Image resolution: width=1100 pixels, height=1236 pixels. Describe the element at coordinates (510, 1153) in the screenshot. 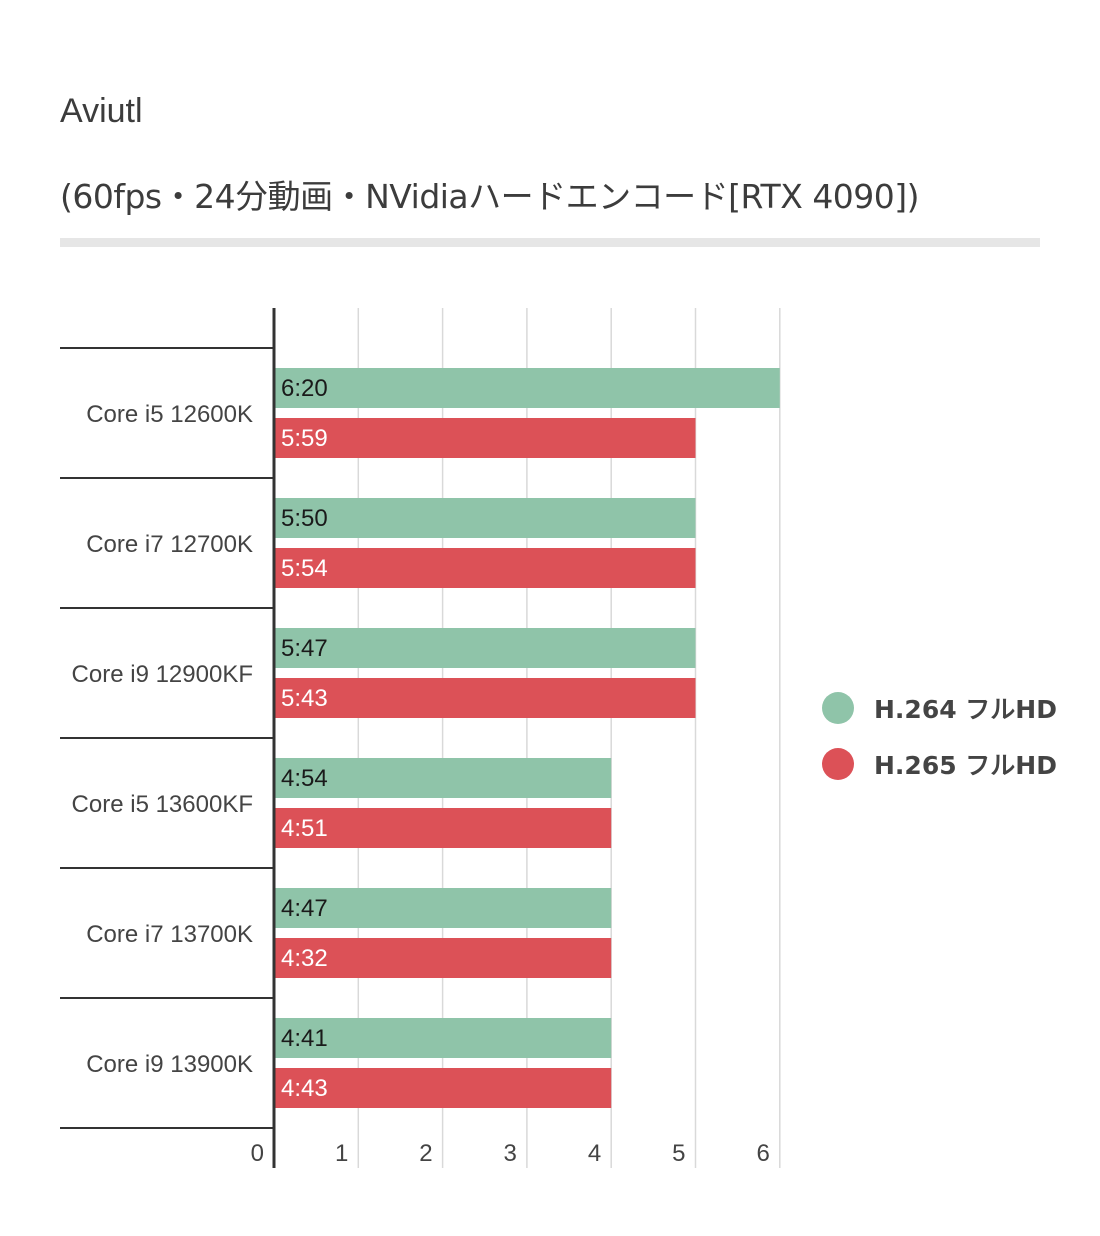

I see `x-tick-label: 3` at that location.